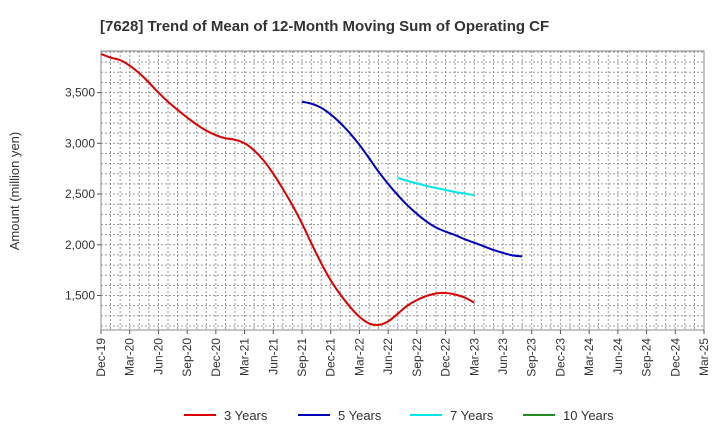 This screenshot has width=720, height=440. Describe the element at coordinates (273, 356) in the screenshot. I see `x-tick-label: Jun-21` at that location.